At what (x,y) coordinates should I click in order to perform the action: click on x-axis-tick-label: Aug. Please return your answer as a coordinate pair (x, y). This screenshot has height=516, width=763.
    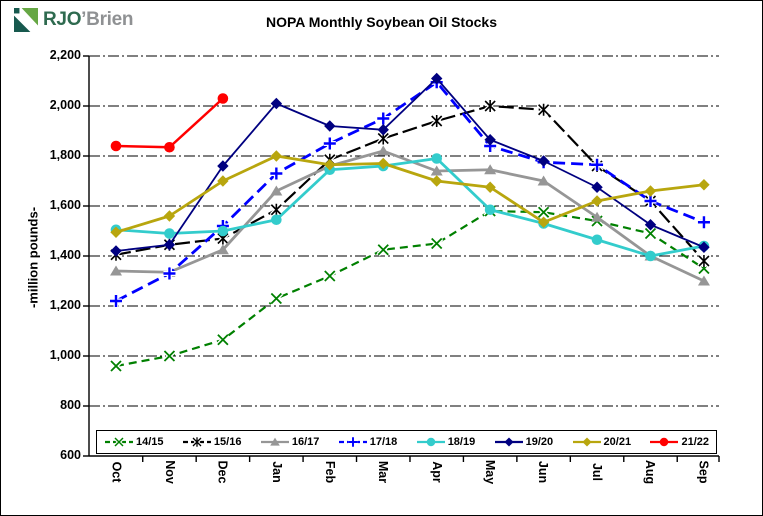
    Looking at the image, I should click on (651, 472).